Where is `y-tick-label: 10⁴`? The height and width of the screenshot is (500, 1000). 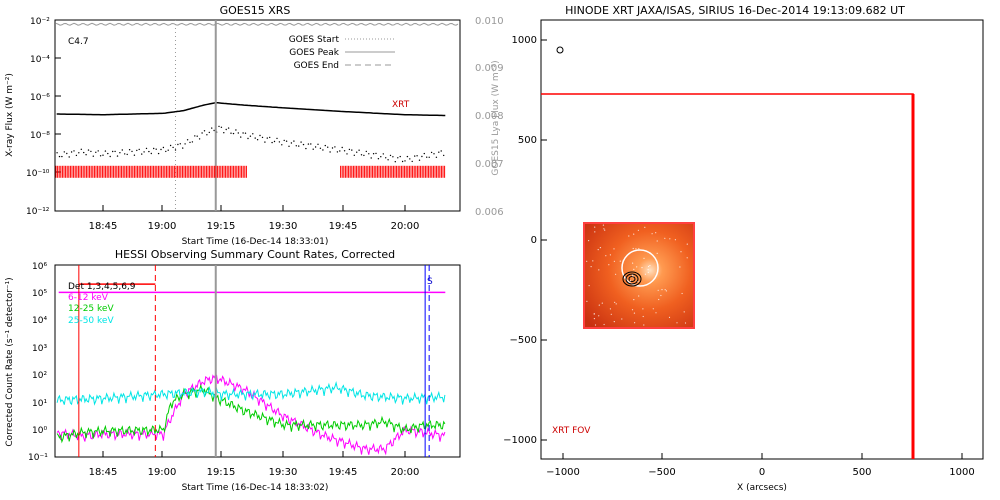 y-tick-label: 10⁴ is located at coordinates (39, 321).